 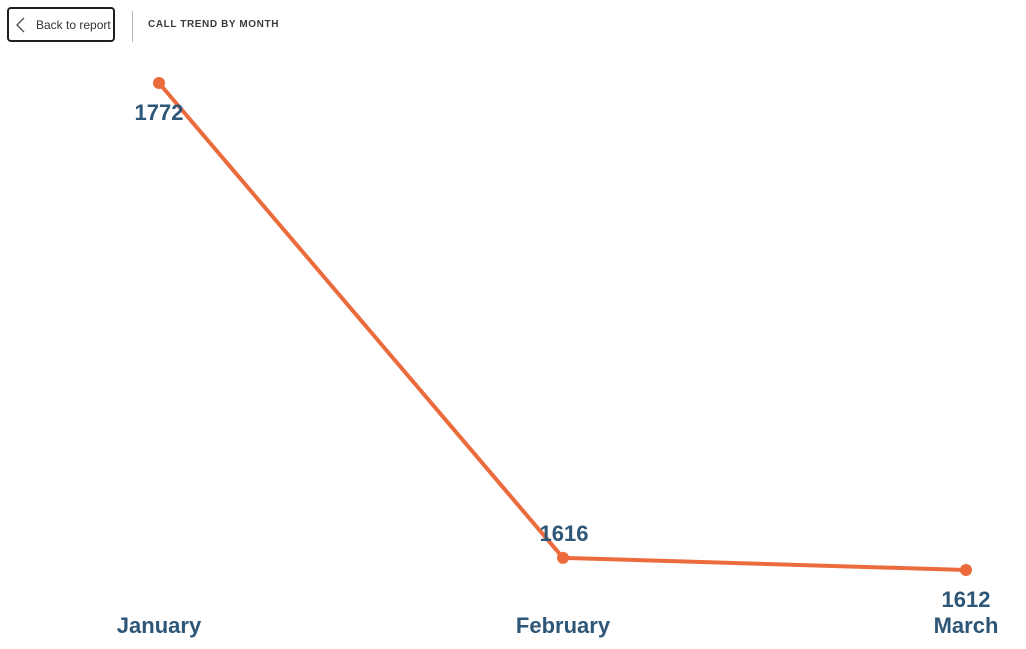 I want to click on data-label-january: 1772, so click(x=159, y=112).